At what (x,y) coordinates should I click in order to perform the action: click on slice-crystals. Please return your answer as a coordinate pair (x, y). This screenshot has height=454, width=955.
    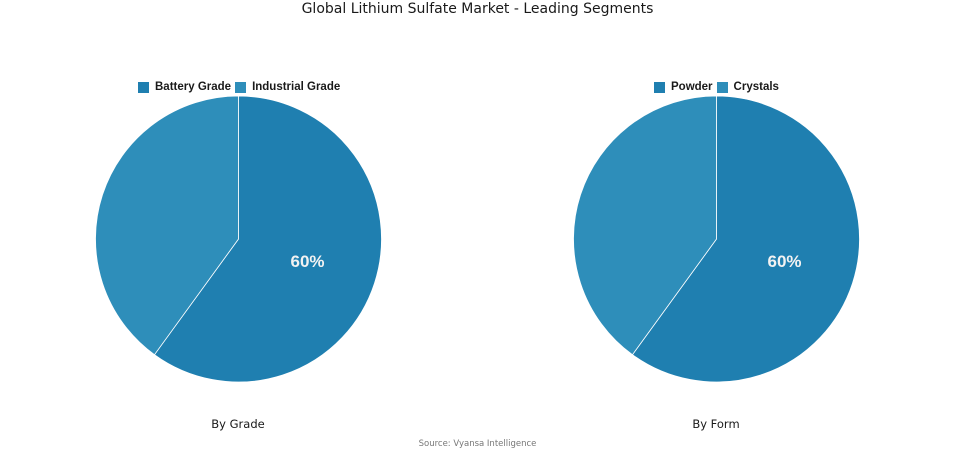
    Looking at the image, I should click on (645, 225).